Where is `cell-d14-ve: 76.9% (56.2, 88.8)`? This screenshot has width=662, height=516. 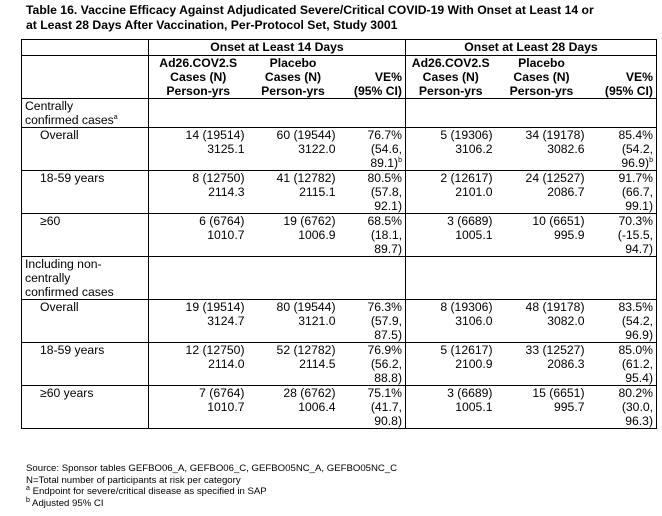 cell-d14-ve: 76.9% (56.2, 88.8) is located at coordinates (372, 364).